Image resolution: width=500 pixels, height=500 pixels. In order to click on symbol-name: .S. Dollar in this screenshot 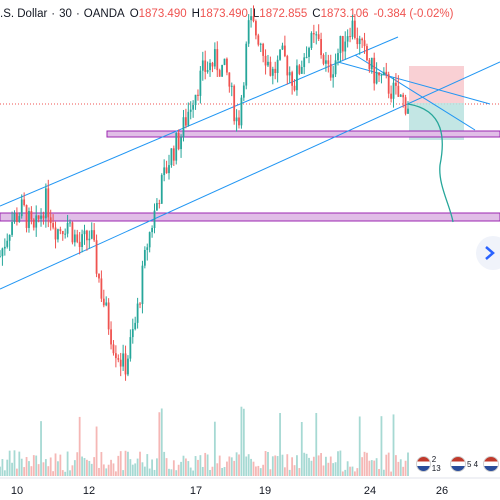, I will do `click(24, 14)`.